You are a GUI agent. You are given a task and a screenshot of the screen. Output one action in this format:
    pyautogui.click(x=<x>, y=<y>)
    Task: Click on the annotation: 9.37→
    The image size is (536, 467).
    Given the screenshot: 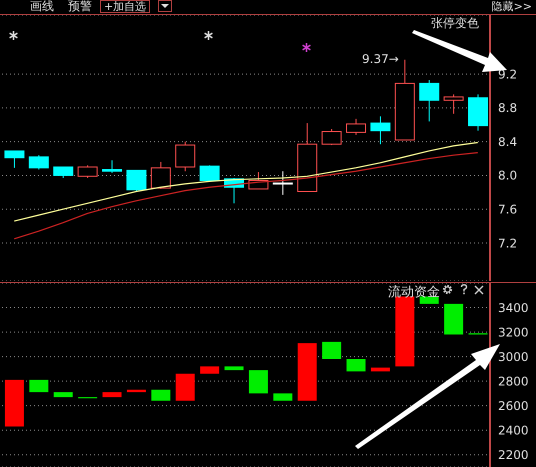 What is the action you would take?
    pyautogui.click(x=380, y=59)
    